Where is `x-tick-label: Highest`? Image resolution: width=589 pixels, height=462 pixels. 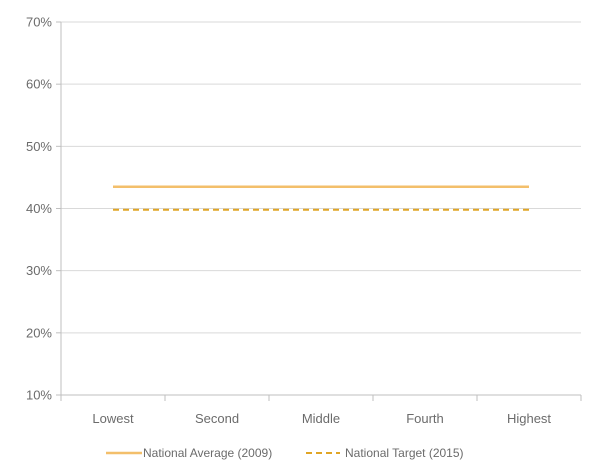 x-tick-label: Highest is located at coordinates (529, 418).